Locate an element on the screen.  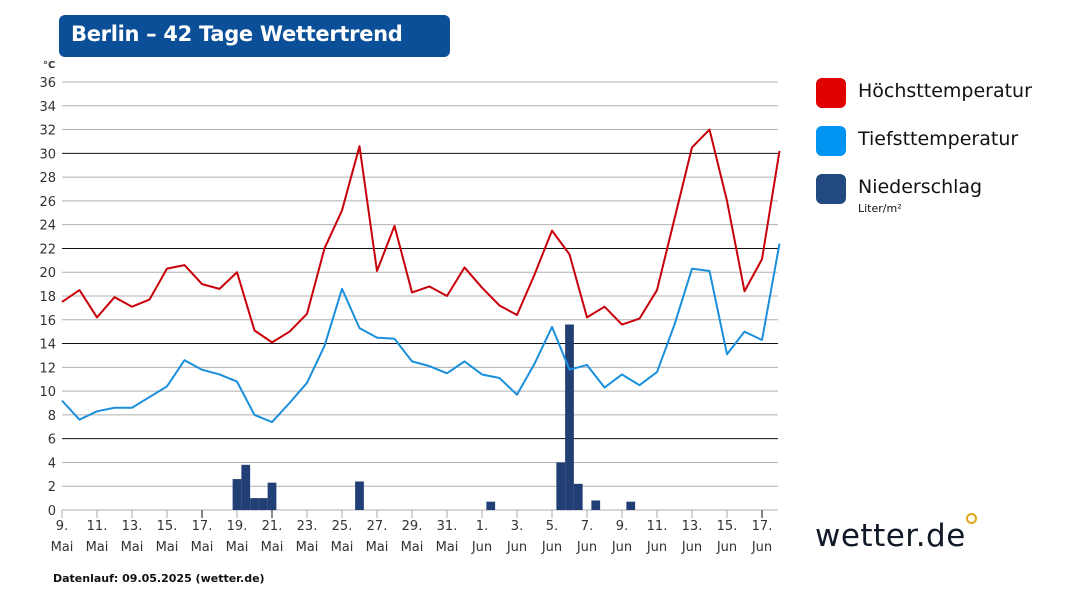
y-tick-label: 20 is located at coordinates (47, 273).